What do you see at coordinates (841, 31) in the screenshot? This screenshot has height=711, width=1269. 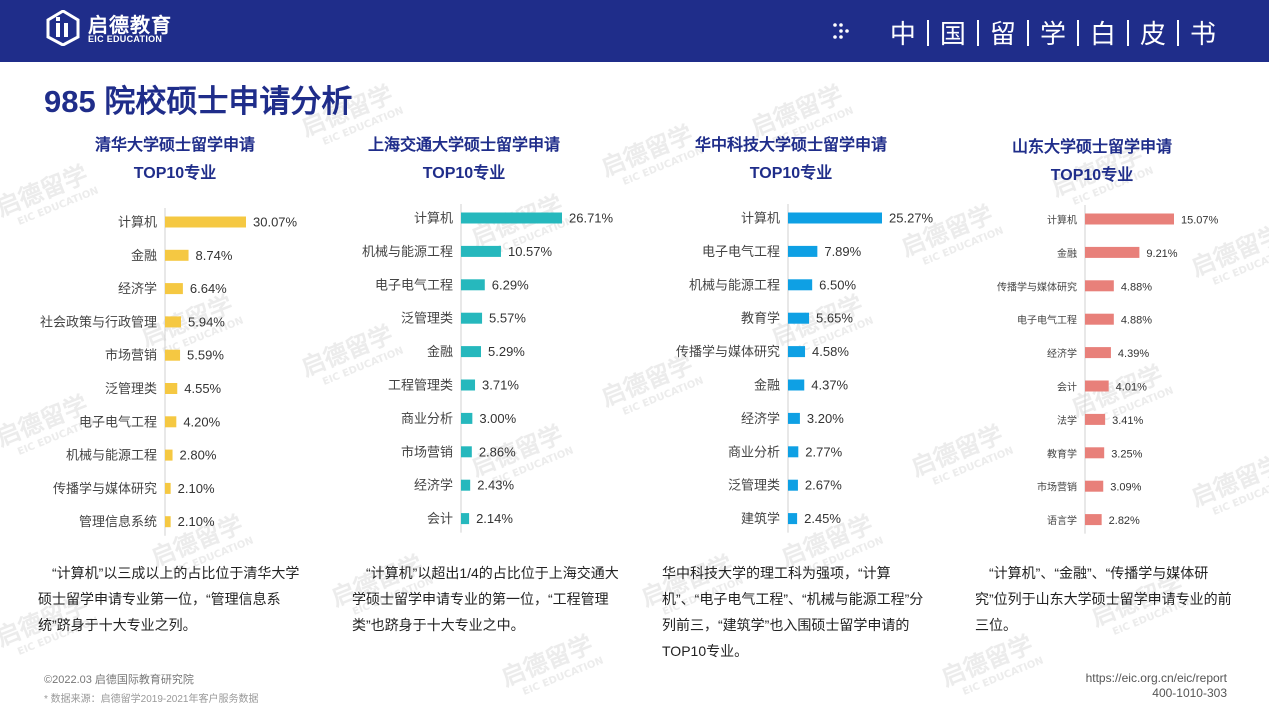 I see `dots-icon` at bounding box center [841, 31].